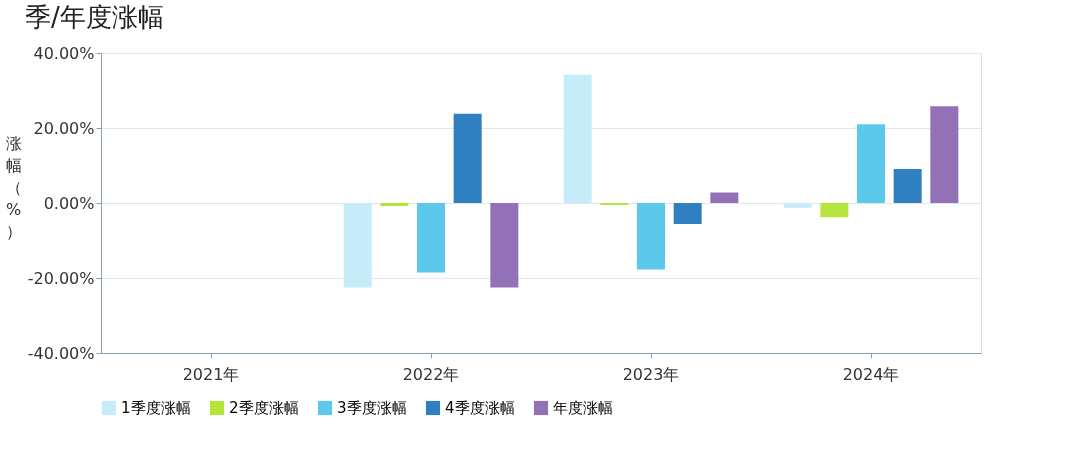 Image resolution: width=1080 pixels, height=471 pixels. Describe the element at coordinates (94, 17) in the screenshot. I see `chart-title: 季/年度涨幅` at that location.